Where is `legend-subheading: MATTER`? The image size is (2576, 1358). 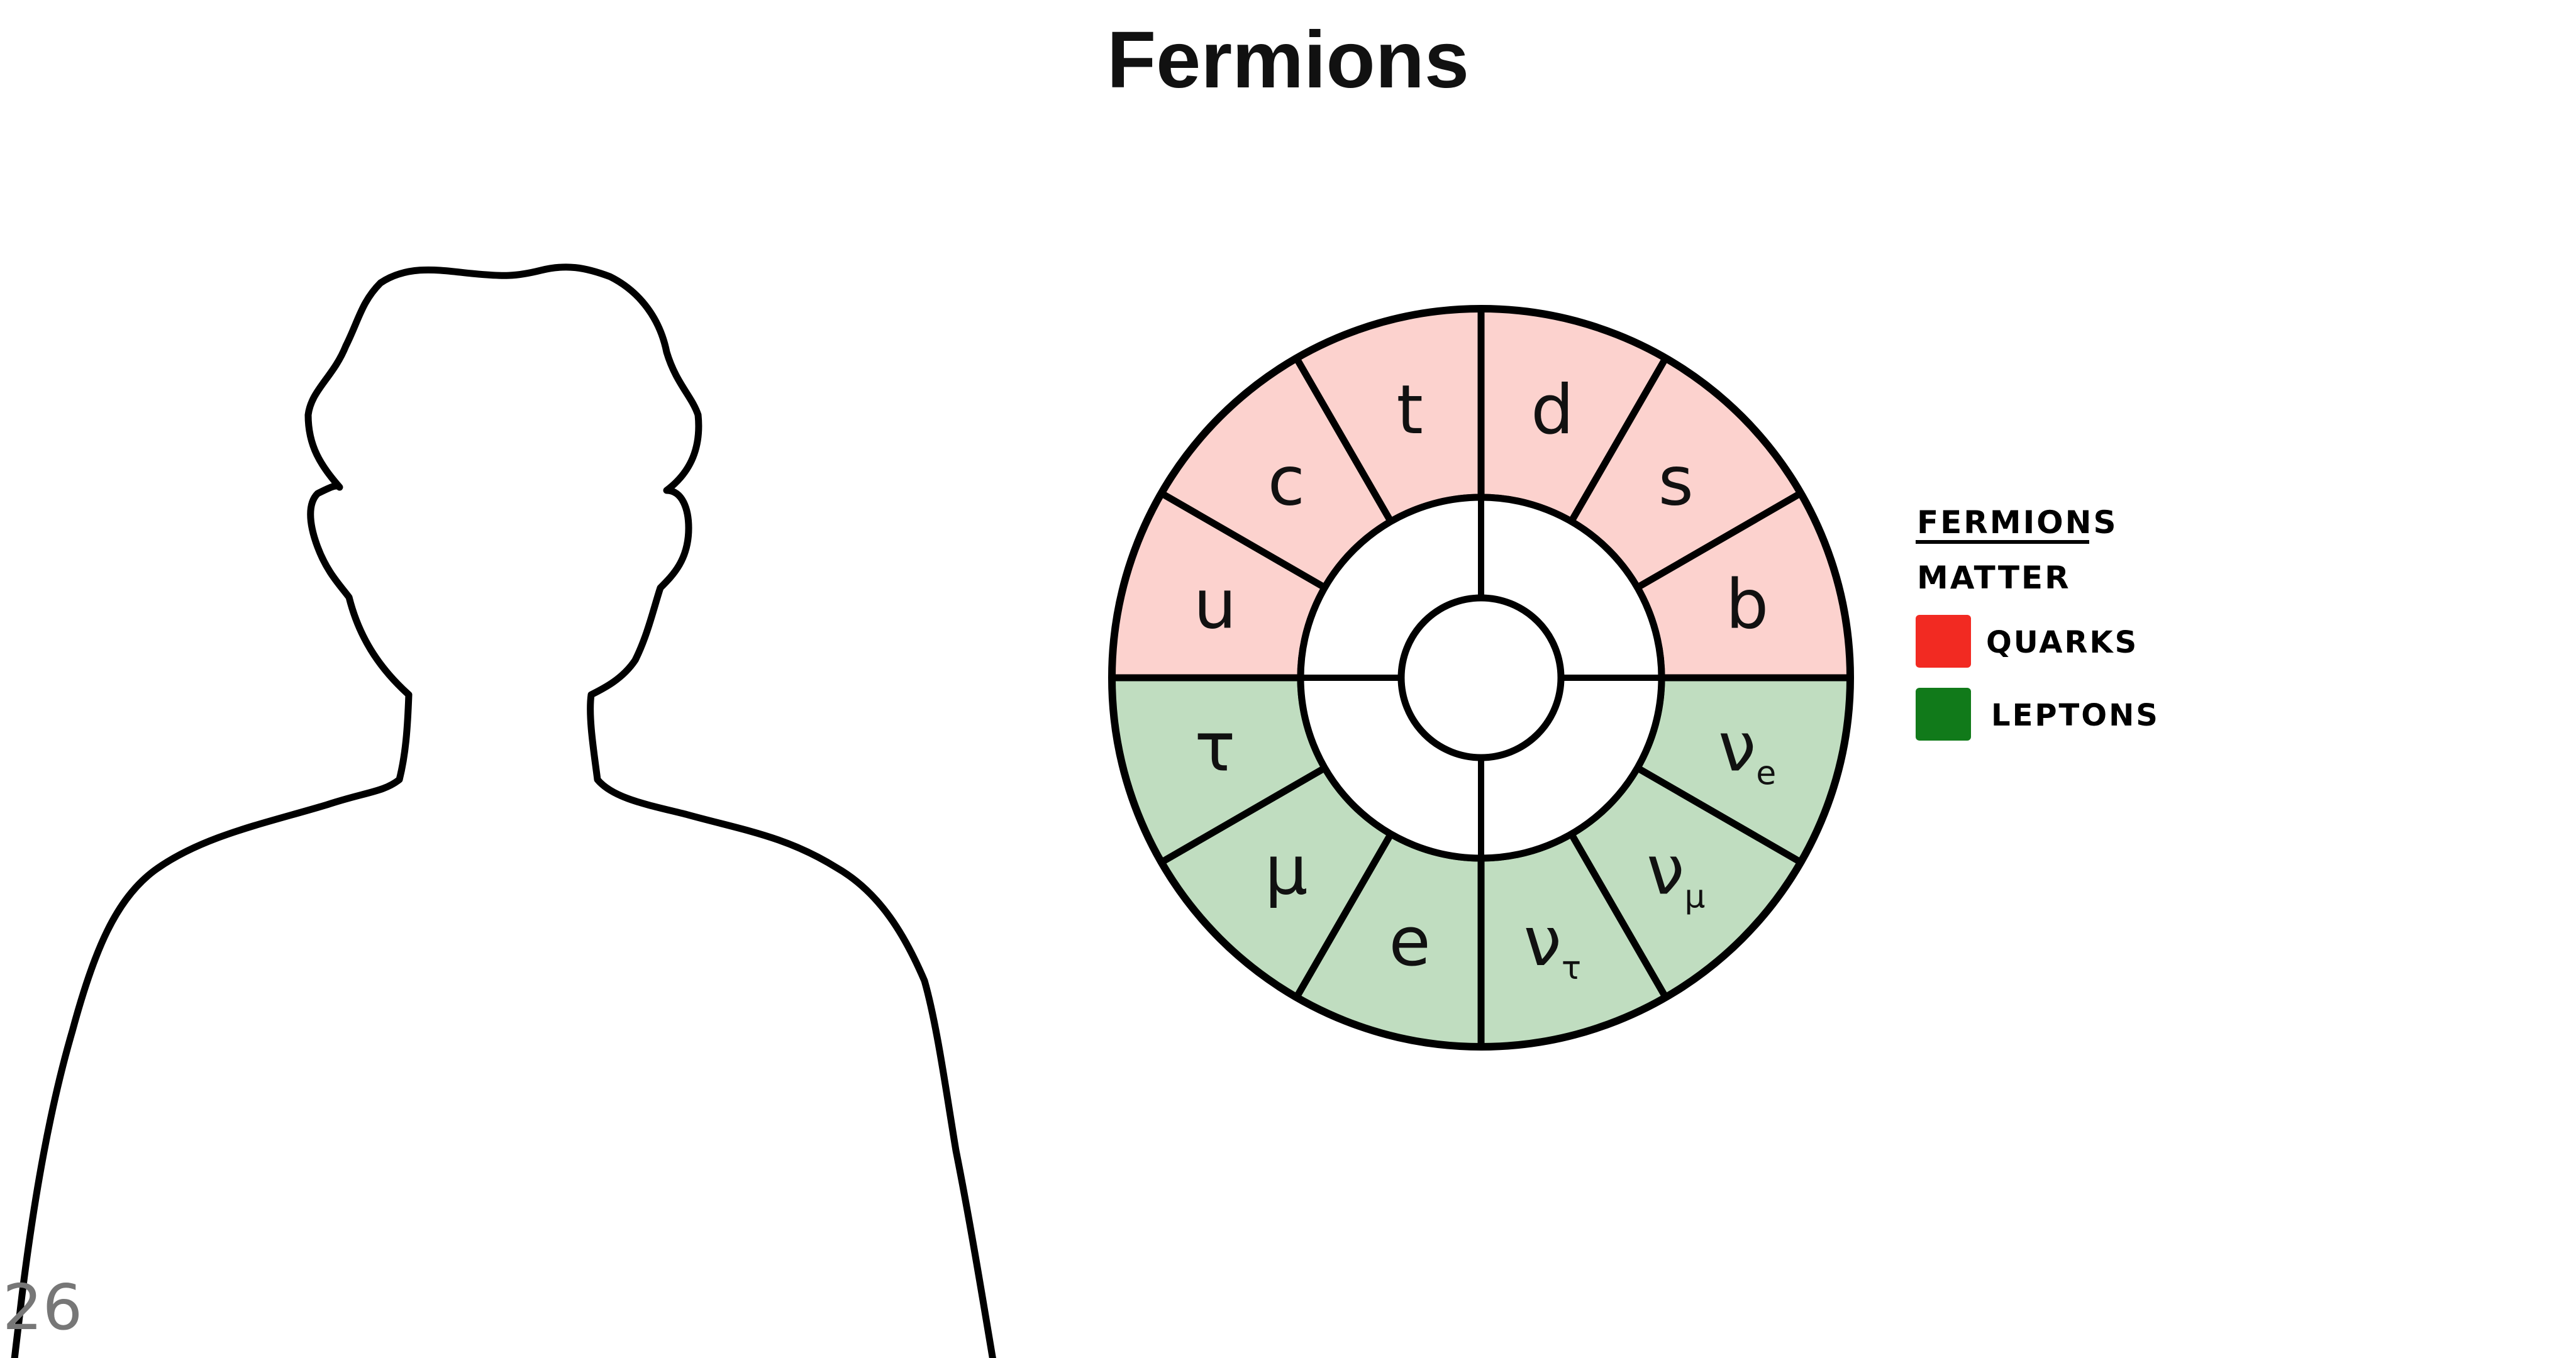
legend-subheading: MATTER is located at coordinates (1994, 578).